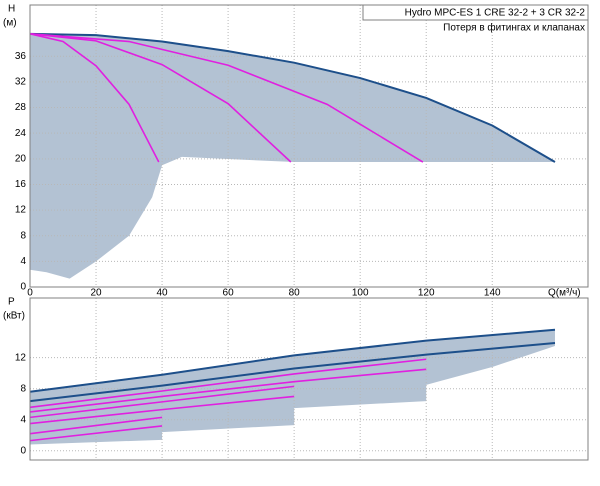  I want to click on legend-note: Потеря в фитингах и клапанах, so click(514, 28).